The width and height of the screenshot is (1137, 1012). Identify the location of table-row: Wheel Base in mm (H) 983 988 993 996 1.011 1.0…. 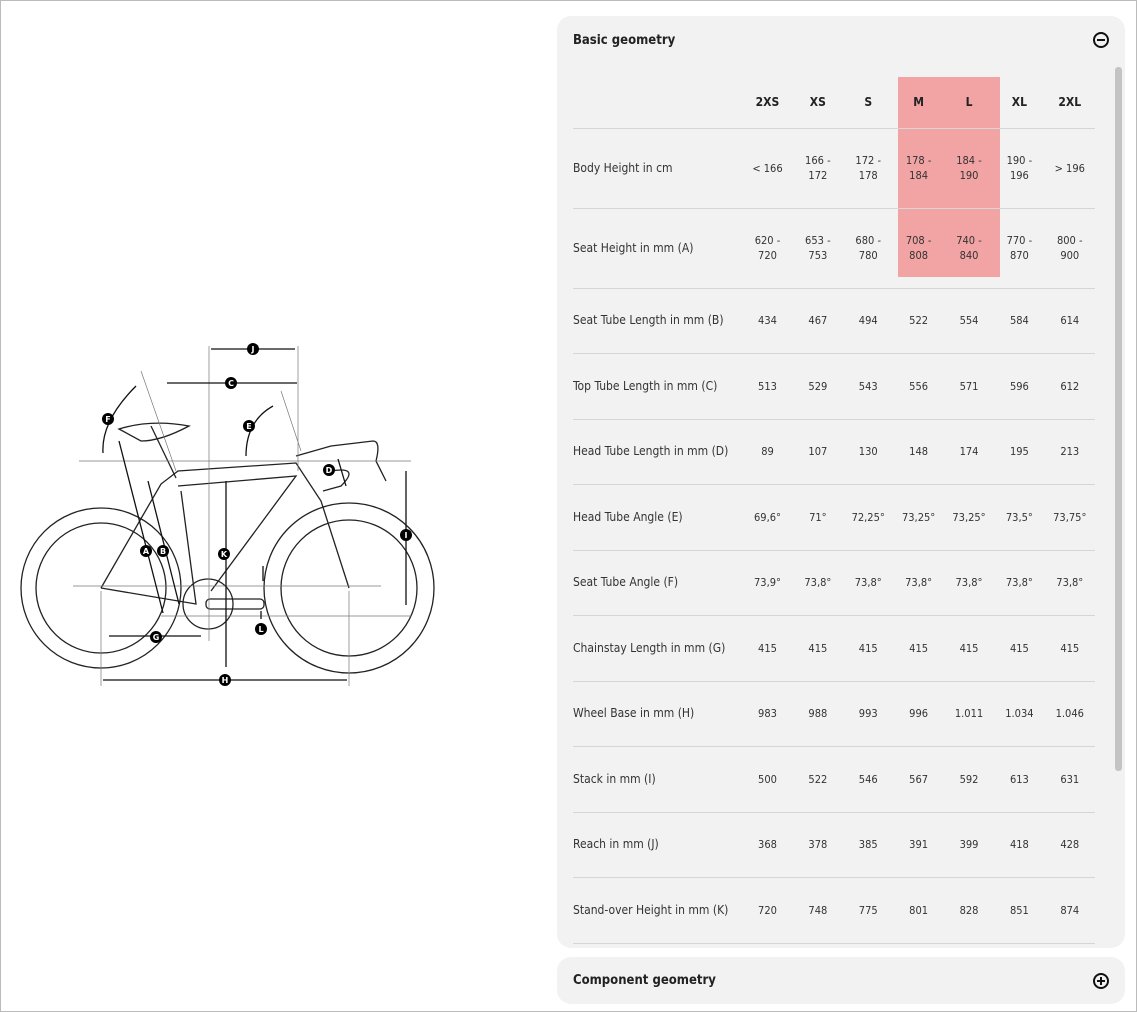
(834, 714).